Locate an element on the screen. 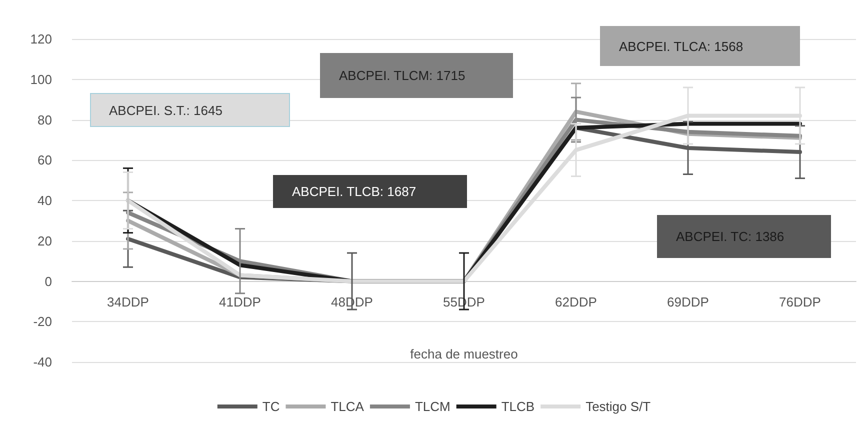  x-tick-label: 34DDP is located at coordinates (128, 302).